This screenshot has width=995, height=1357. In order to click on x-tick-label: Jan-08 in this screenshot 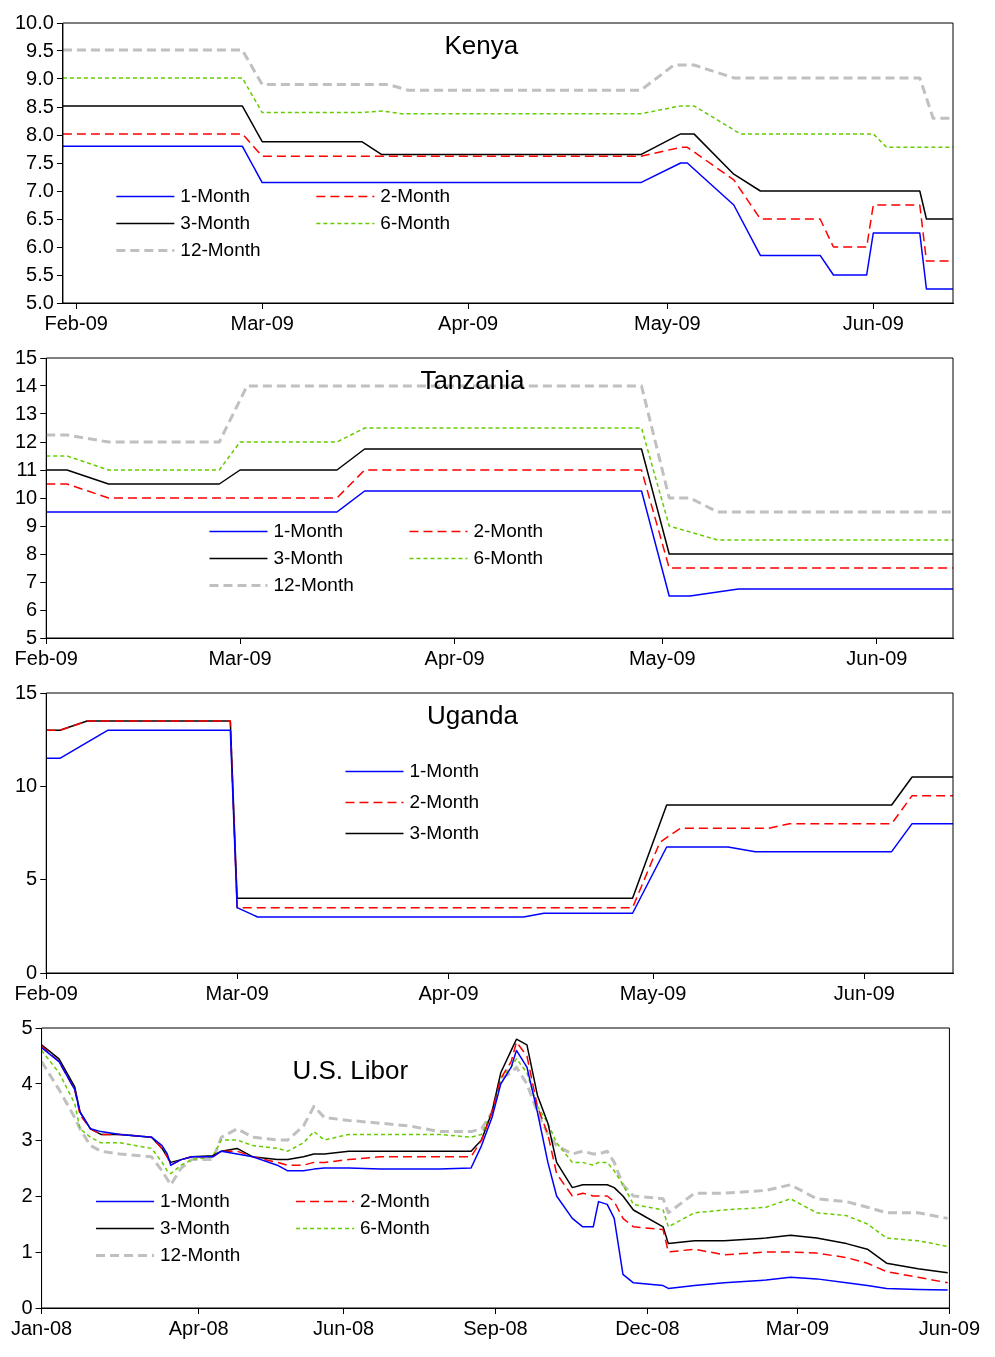, I will do `click(42, 1327)`.